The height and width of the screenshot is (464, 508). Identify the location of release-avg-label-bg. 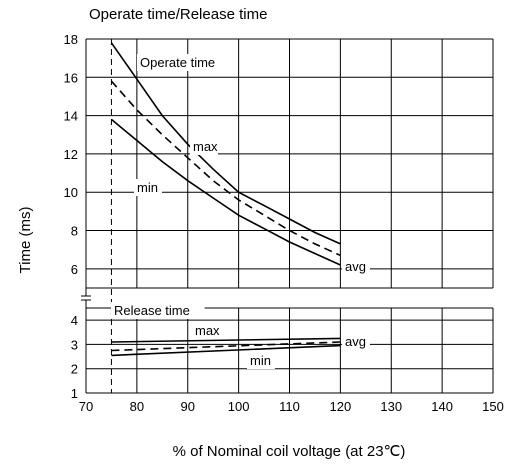
(356, 341).